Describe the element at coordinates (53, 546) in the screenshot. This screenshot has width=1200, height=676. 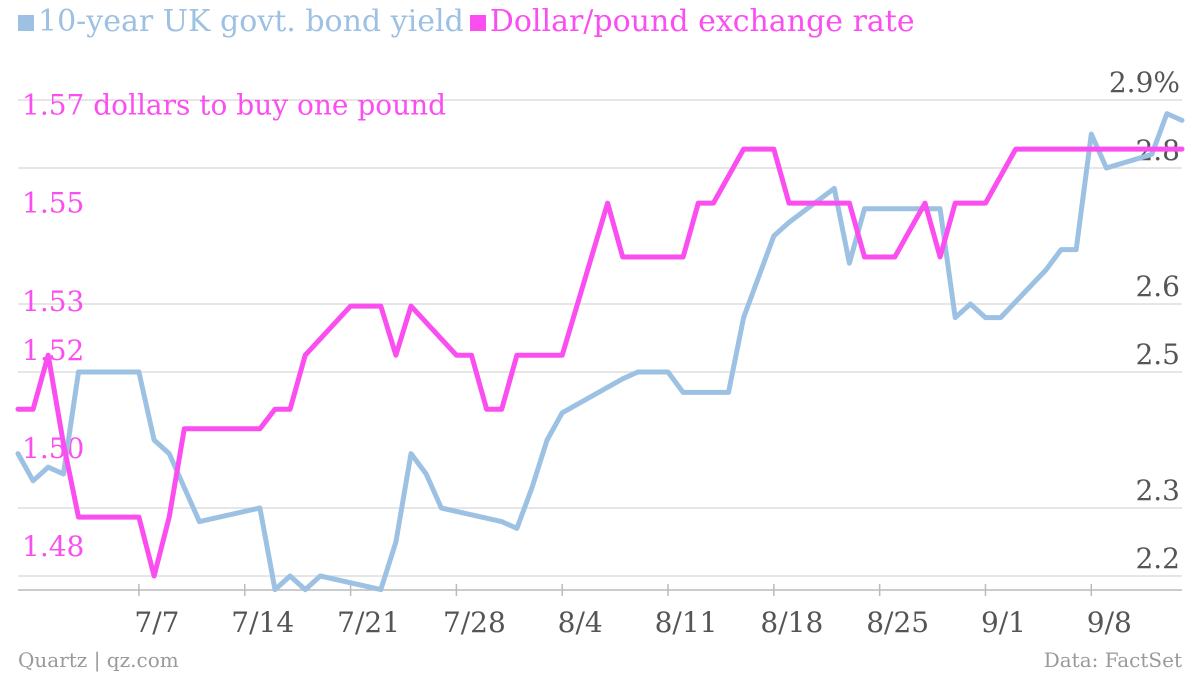
I see `left-tick-label-5: 1.48` at that location.